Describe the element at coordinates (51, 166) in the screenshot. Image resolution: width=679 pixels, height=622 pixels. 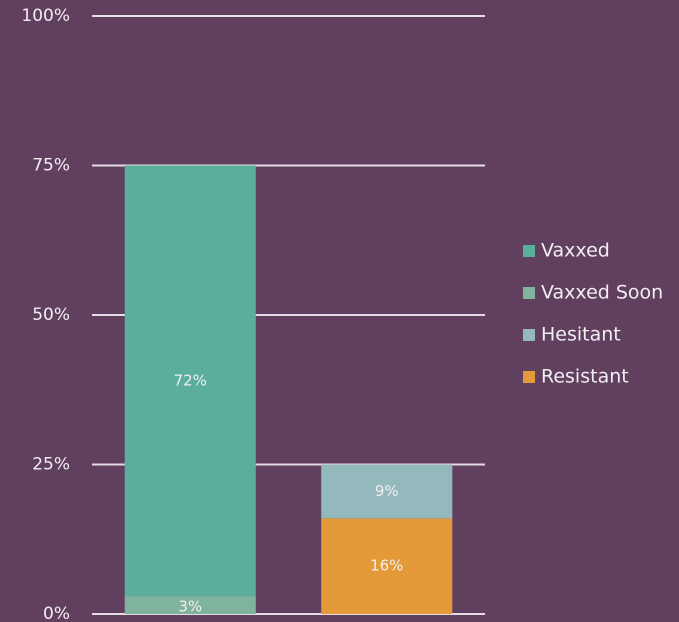
I see `y-tick-label: 75%` at that location.